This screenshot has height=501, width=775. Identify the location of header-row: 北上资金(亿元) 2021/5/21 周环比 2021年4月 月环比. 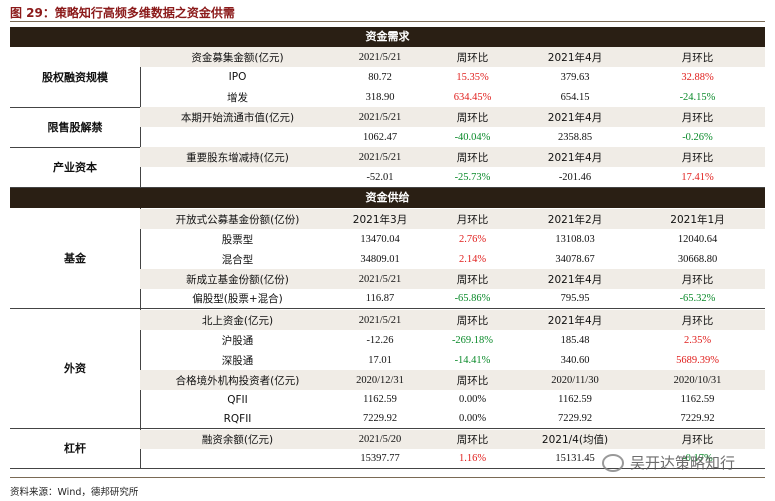
(452, 320).